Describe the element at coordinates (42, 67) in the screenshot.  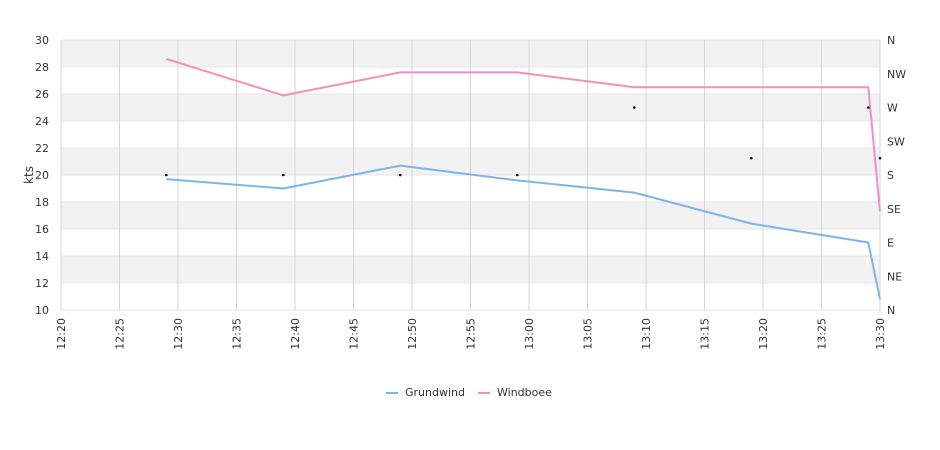
I see `y-tick-label: 28` at that location.